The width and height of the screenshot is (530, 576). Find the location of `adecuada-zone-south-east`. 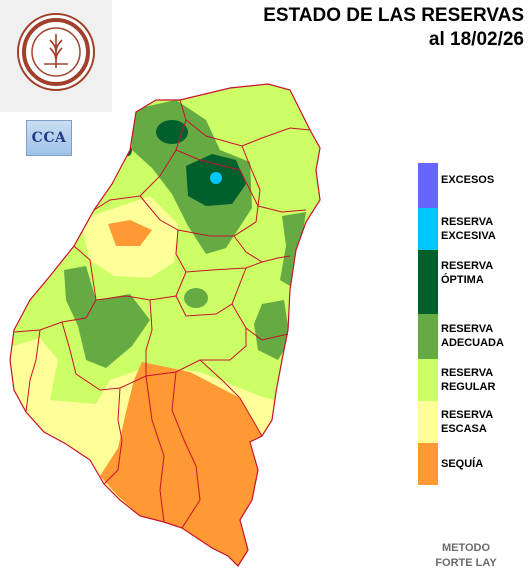

adecuada-zone-south-east is located at coordinates (272, 330).